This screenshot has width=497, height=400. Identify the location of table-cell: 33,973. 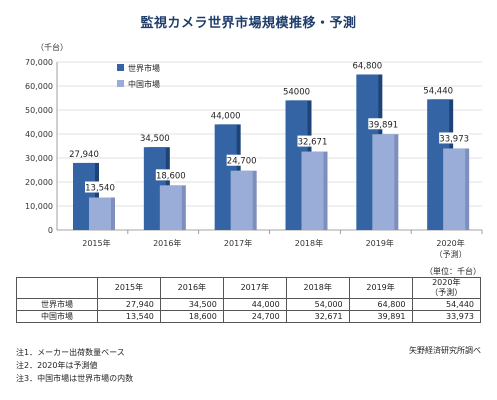
(446, 316).